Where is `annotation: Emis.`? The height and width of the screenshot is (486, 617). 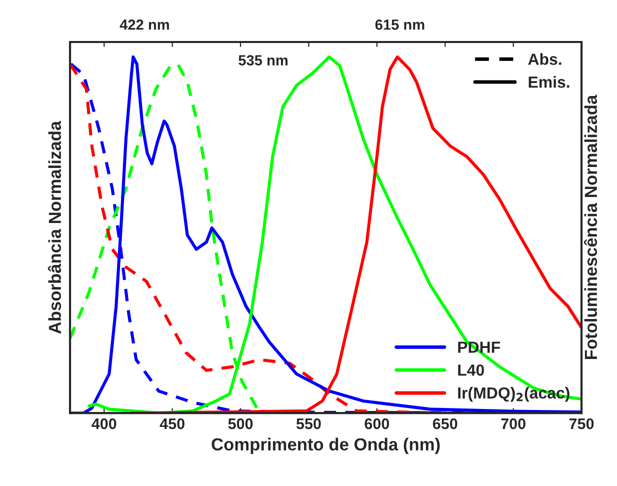
annotation: Emis. is located at coordinates (549, 82).